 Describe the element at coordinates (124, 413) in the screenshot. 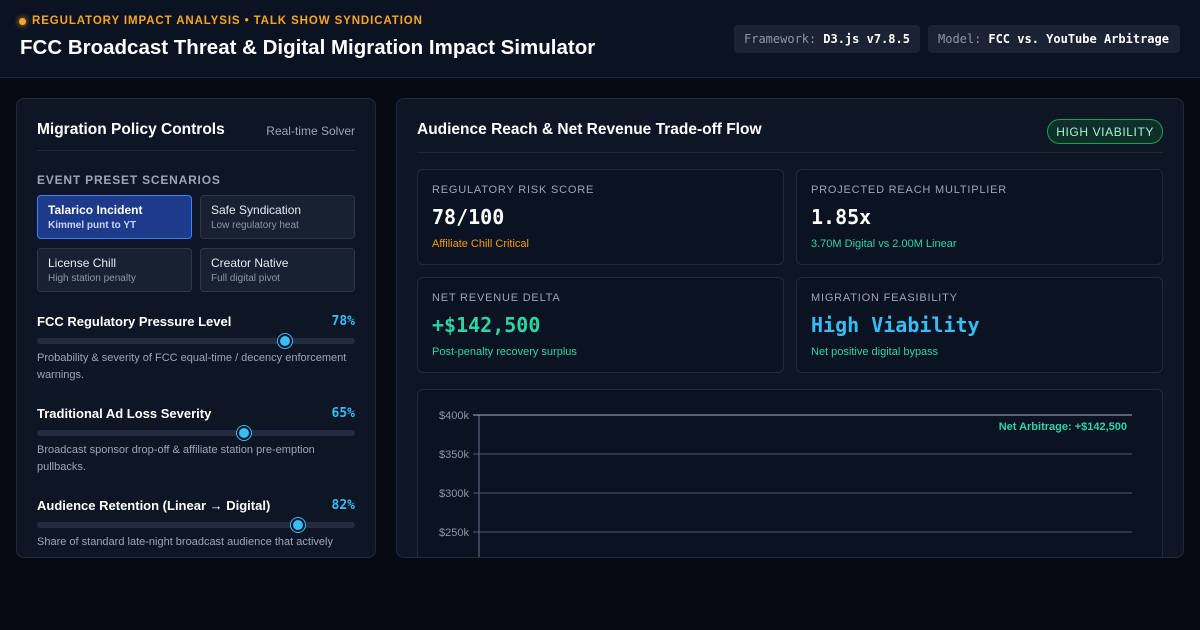

I see `slider-label: Traditional Ad Loss Severity` at that location.